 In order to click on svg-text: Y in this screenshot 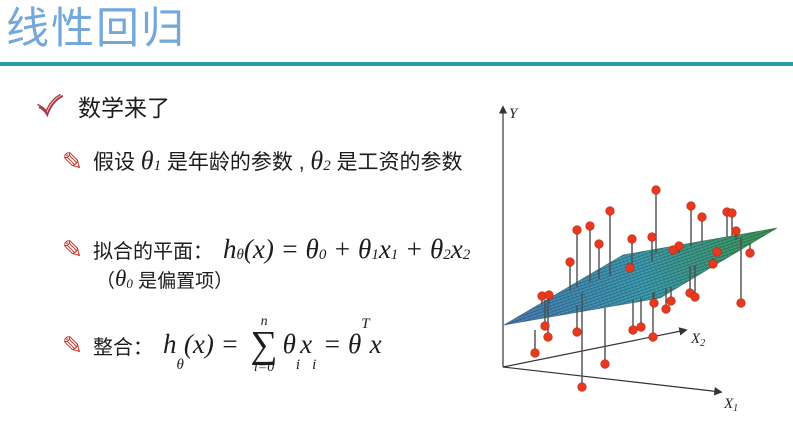, I will do `click(514, 114)`.